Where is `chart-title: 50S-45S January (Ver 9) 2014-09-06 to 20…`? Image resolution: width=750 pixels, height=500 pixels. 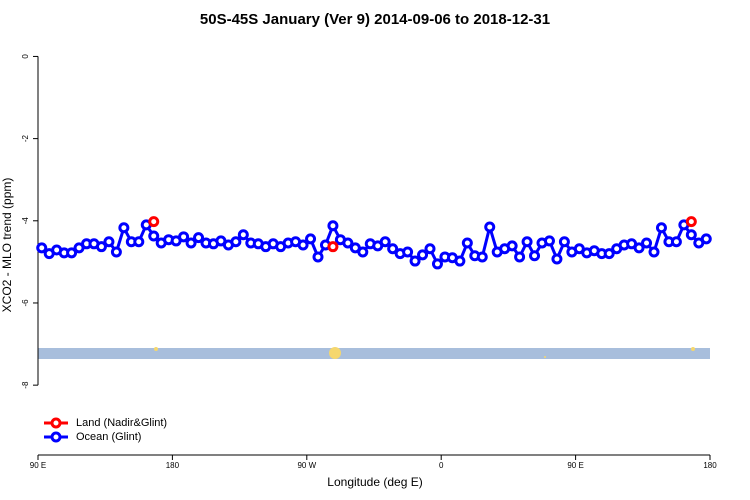 chart-title: 50S-45S January (Ver 9) 2014-09-06 to 20… is located at coordinates (375, 19).